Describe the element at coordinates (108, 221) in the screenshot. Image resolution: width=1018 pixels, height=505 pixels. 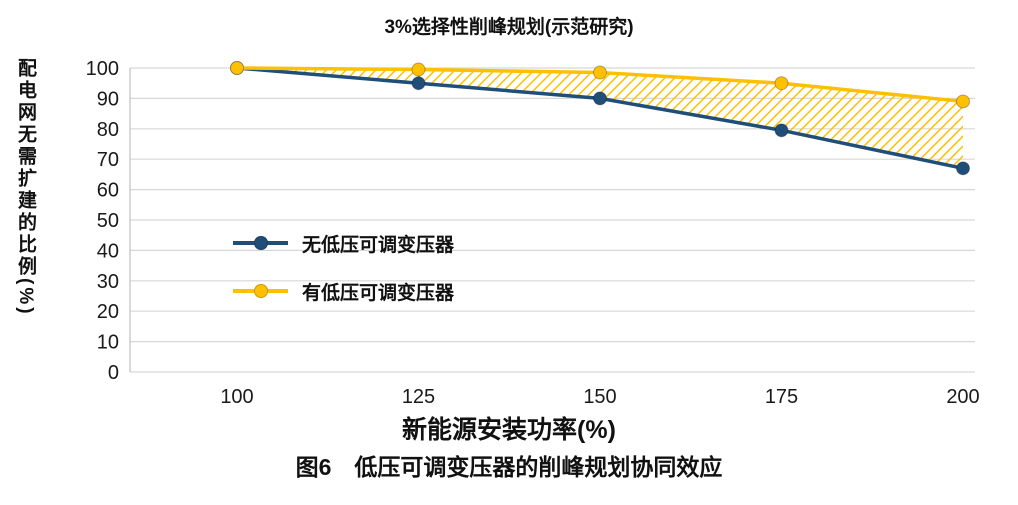
I see `y-tick-label: 50` at that location.